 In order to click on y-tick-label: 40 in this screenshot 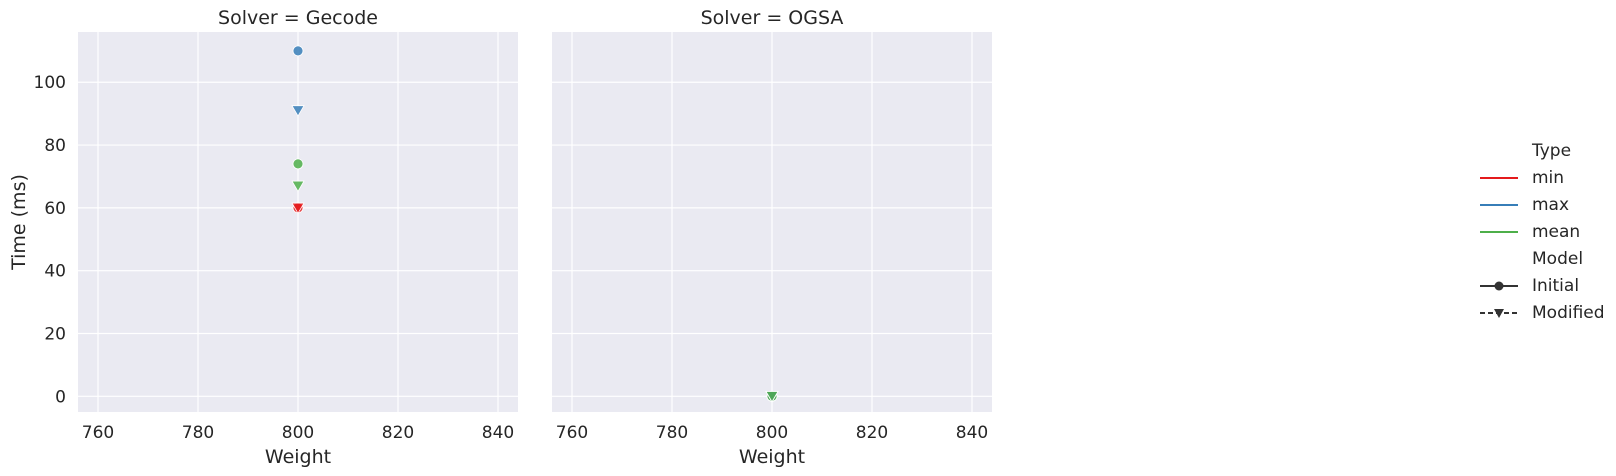, I will do `click(55, 272)`.